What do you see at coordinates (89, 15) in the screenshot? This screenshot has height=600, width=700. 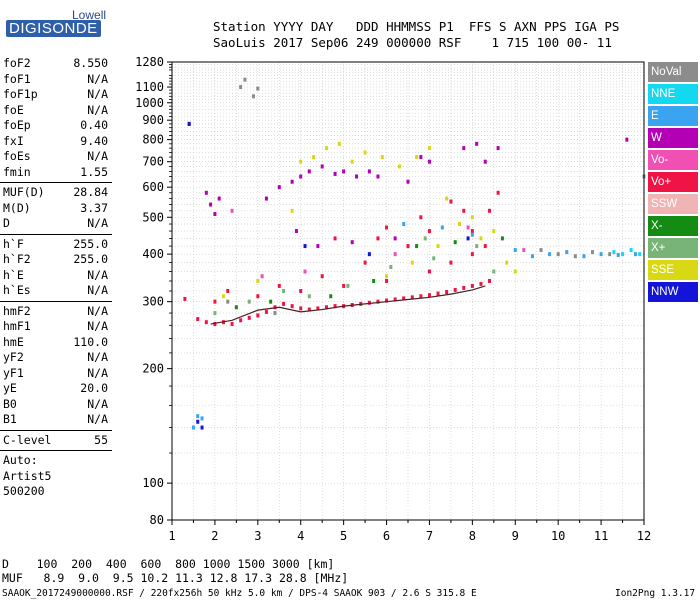 I see `logo-lowell-text: Lowell` at bounding box center [89, 15].